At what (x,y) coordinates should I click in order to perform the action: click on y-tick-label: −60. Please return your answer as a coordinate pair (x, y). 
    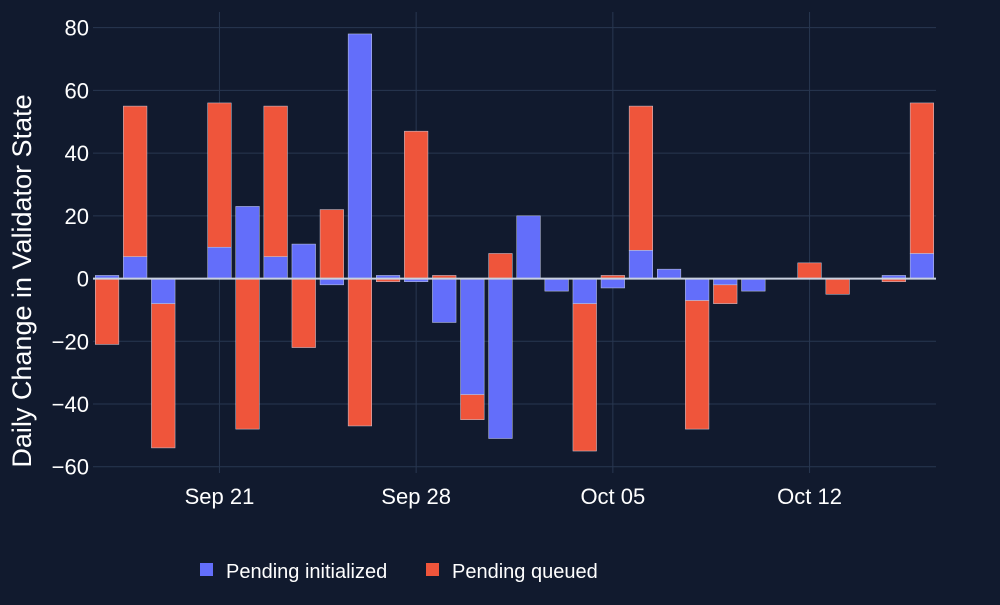
    Looking at the image, I should click on (70, 467).